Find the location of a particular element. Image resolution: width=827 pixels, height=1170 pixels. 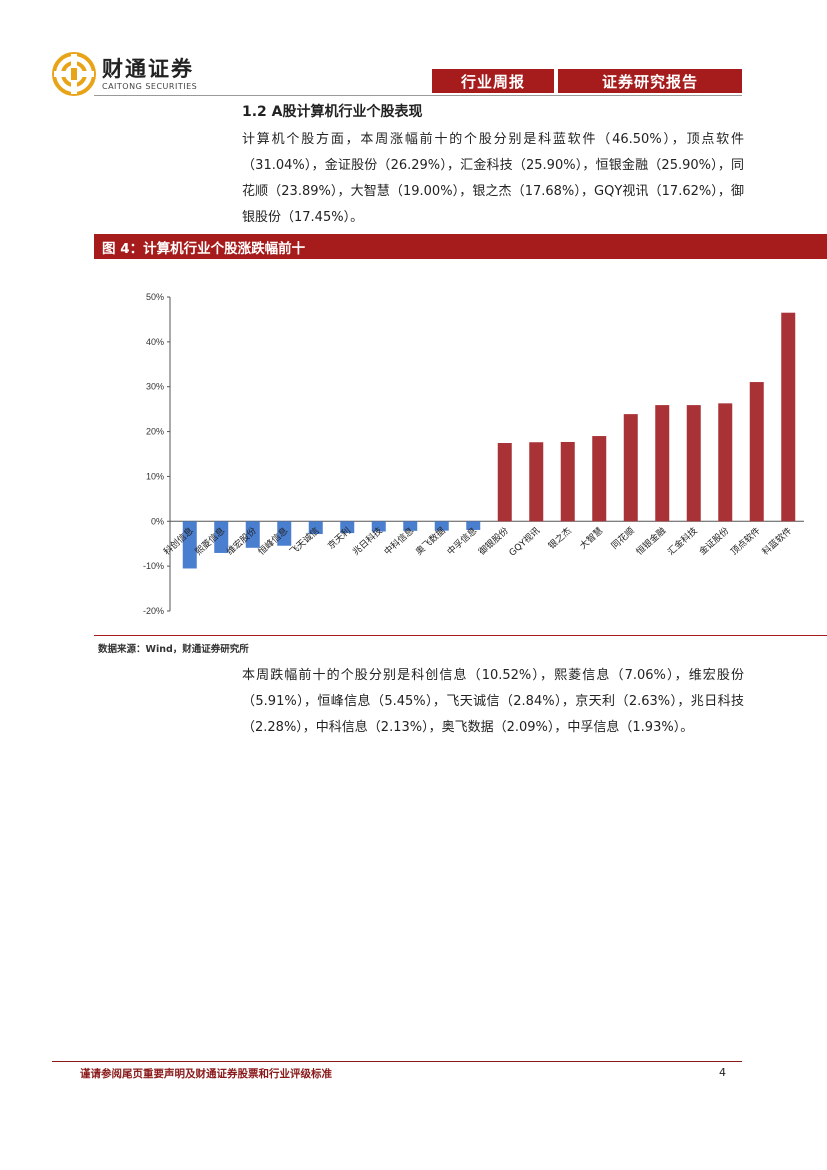

y-tick-label: 20% is located at coordinates (155, 432).